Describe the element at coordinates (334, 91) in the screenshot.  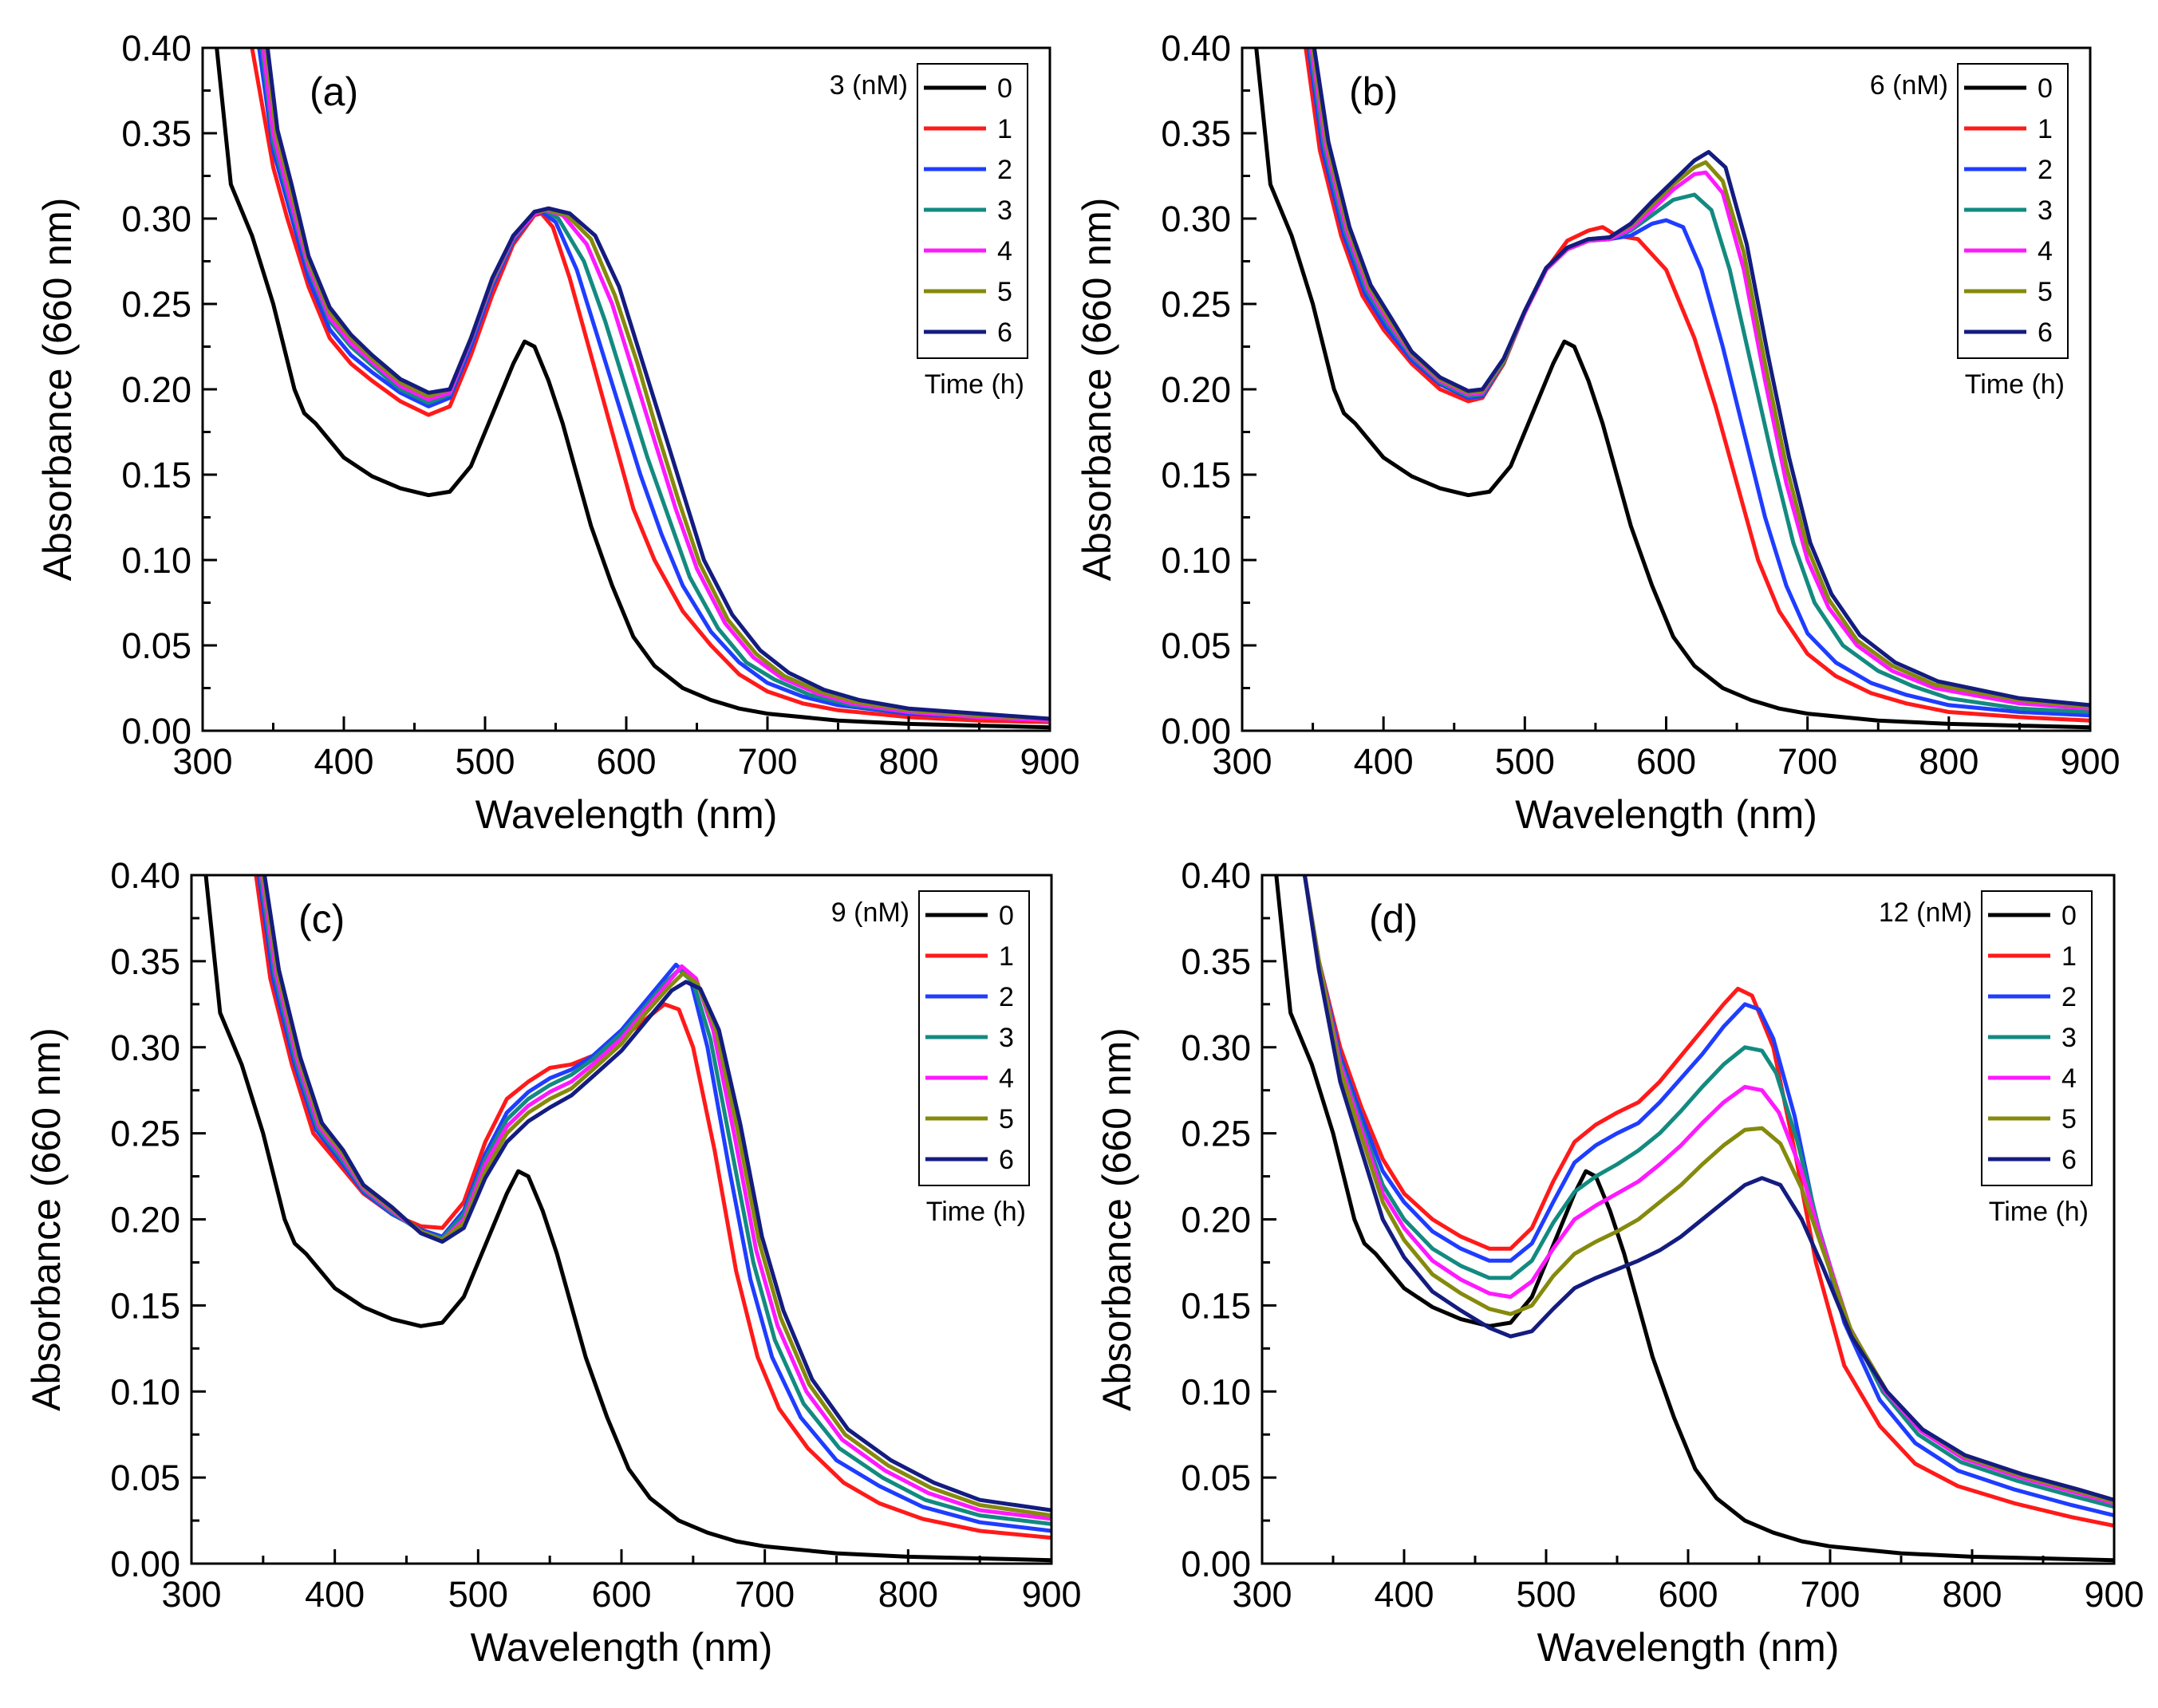
I see `panel-label: (a)` at that location.